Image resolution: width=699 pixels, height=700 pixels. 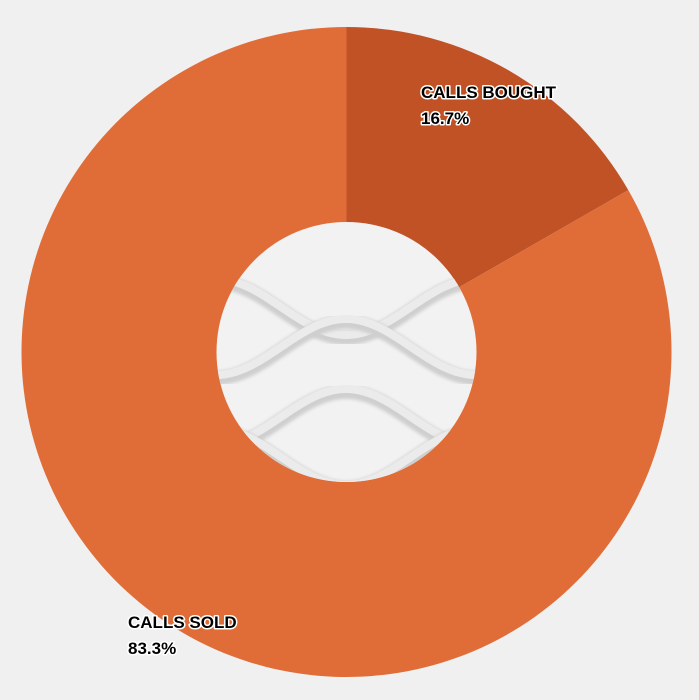 What do you see at coordinates (152, 648) in the screenshot?
I see `slice-percent-label: 83.3%` at bounding box center [152, 648].